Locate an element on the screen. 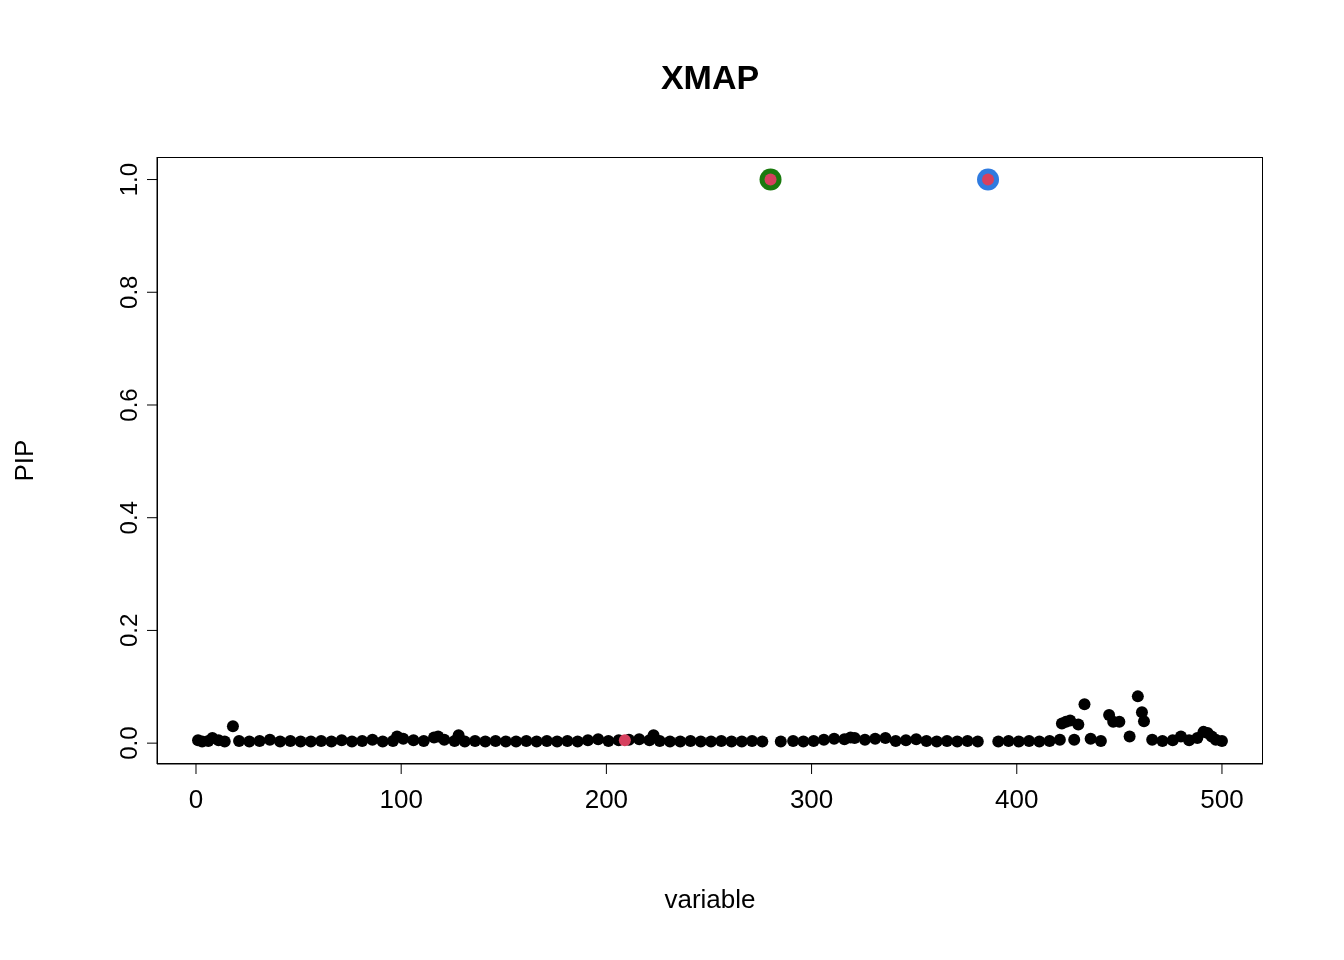 The height and width of the screenshot is (960, 1344). x-tick-label: 300 is located at coordinates (811, 799).